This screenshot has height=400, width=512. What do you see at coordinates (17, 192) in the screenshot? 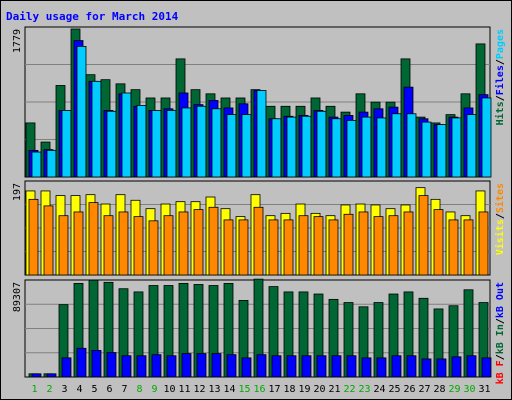
I see `y-scale-label: 197` at bounding box center [17, 192].